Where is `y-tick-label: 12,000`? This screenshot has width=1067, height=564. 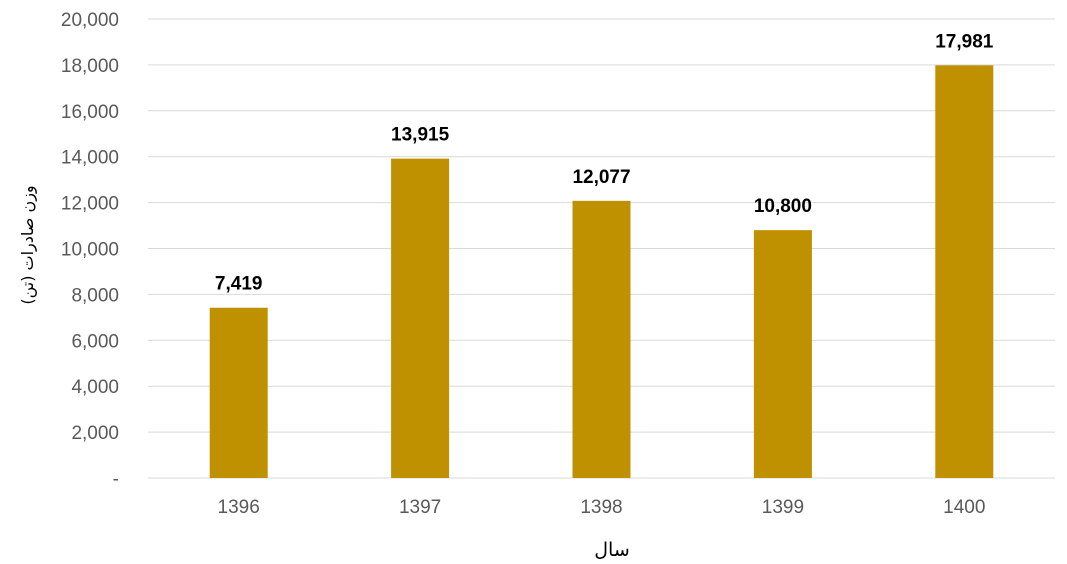 y-tick-label: 12,000 is located at coordinates (90, 204).